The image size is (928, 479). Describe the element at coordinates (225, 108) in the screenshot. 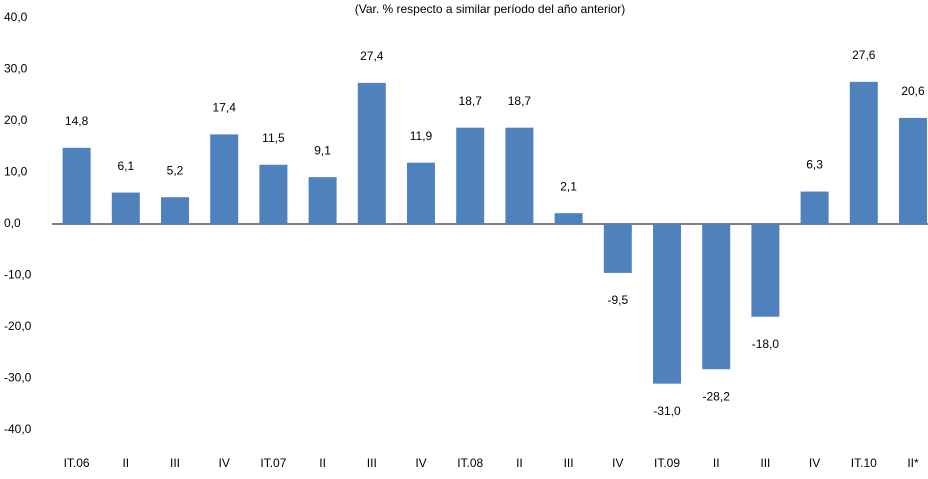

I see `value-label: 17,4` at that location.